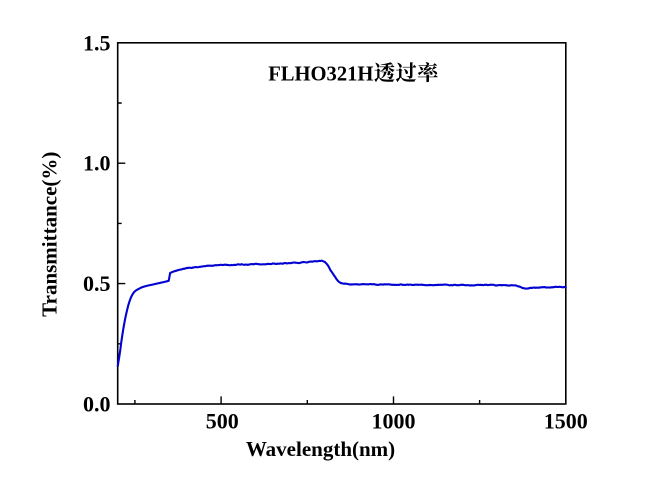 The width and height of the screenshot is (657, 495). What do you see at coordinates (97, 42) in the screenshot?
I see `svg-text: 1.5` at bounding box center [97, 42].